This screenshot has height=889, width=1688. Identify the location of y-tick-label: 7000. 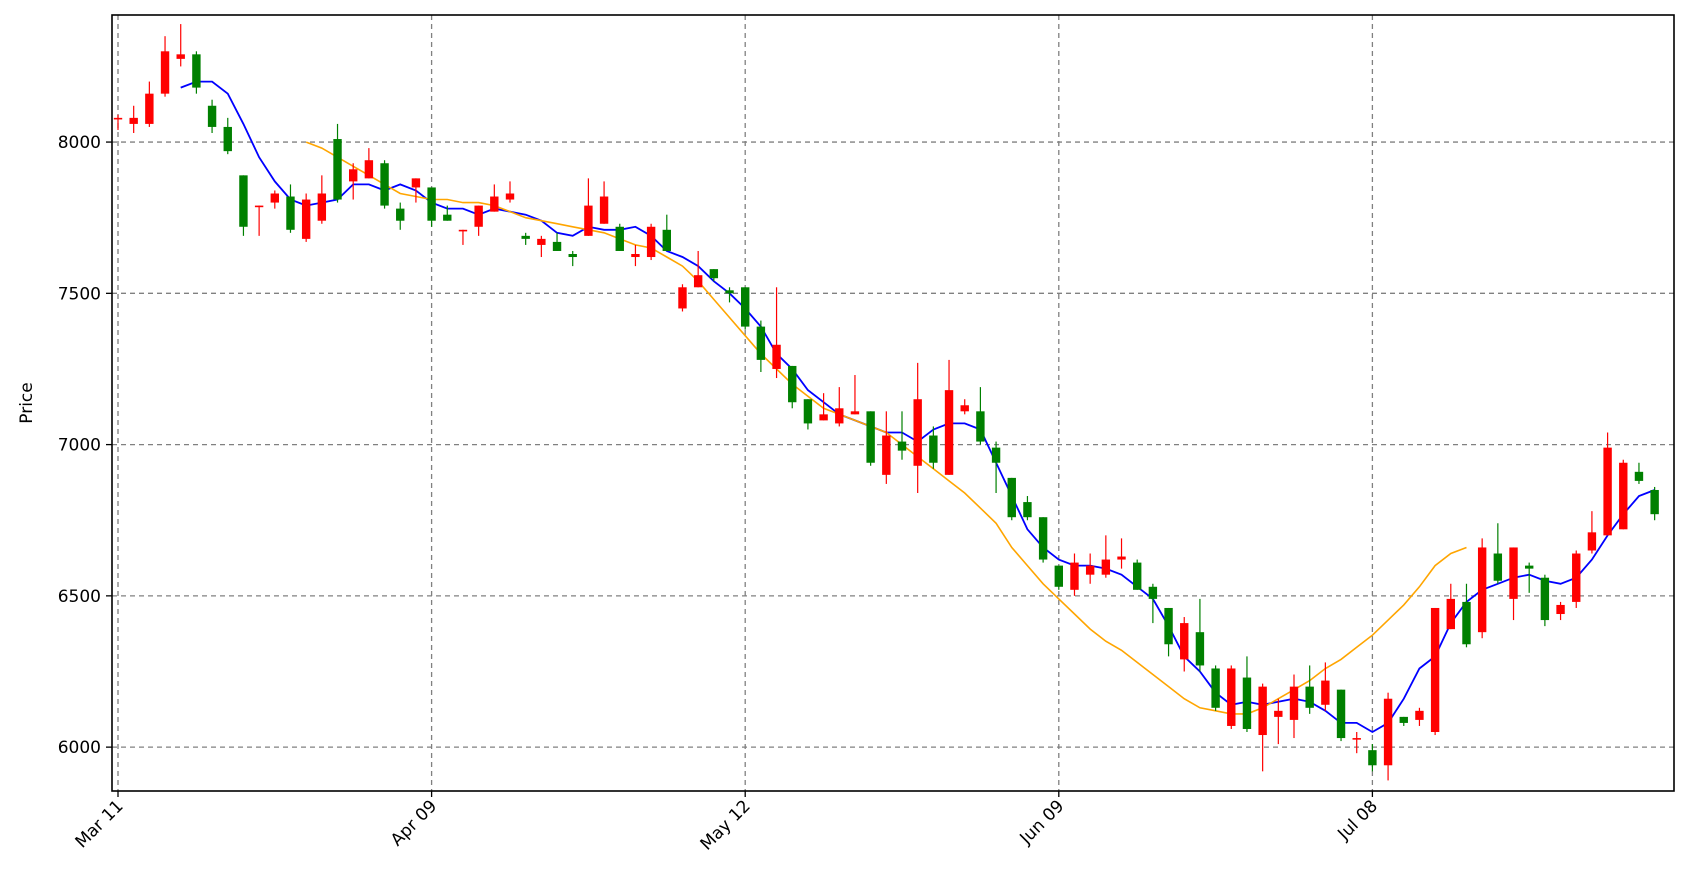
(79, 446).